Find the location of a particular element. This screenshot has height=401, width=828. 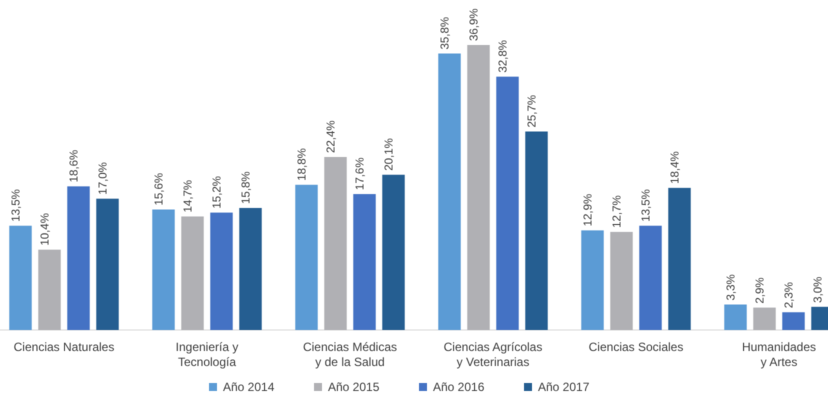

legend-label: Año 2016 is located at coordinates (459, 387).